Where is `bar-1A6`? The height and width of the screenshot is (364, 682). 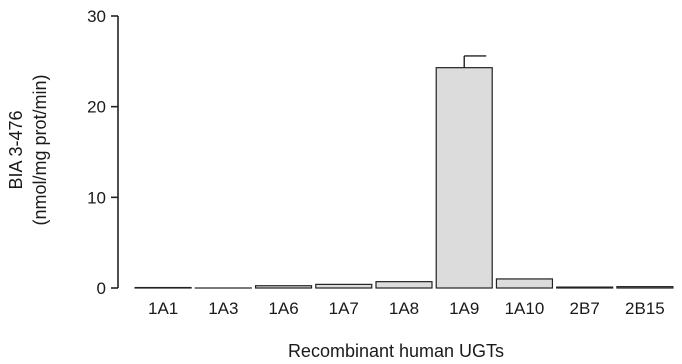 bar-1A6 is located at coordinates (283, 287).